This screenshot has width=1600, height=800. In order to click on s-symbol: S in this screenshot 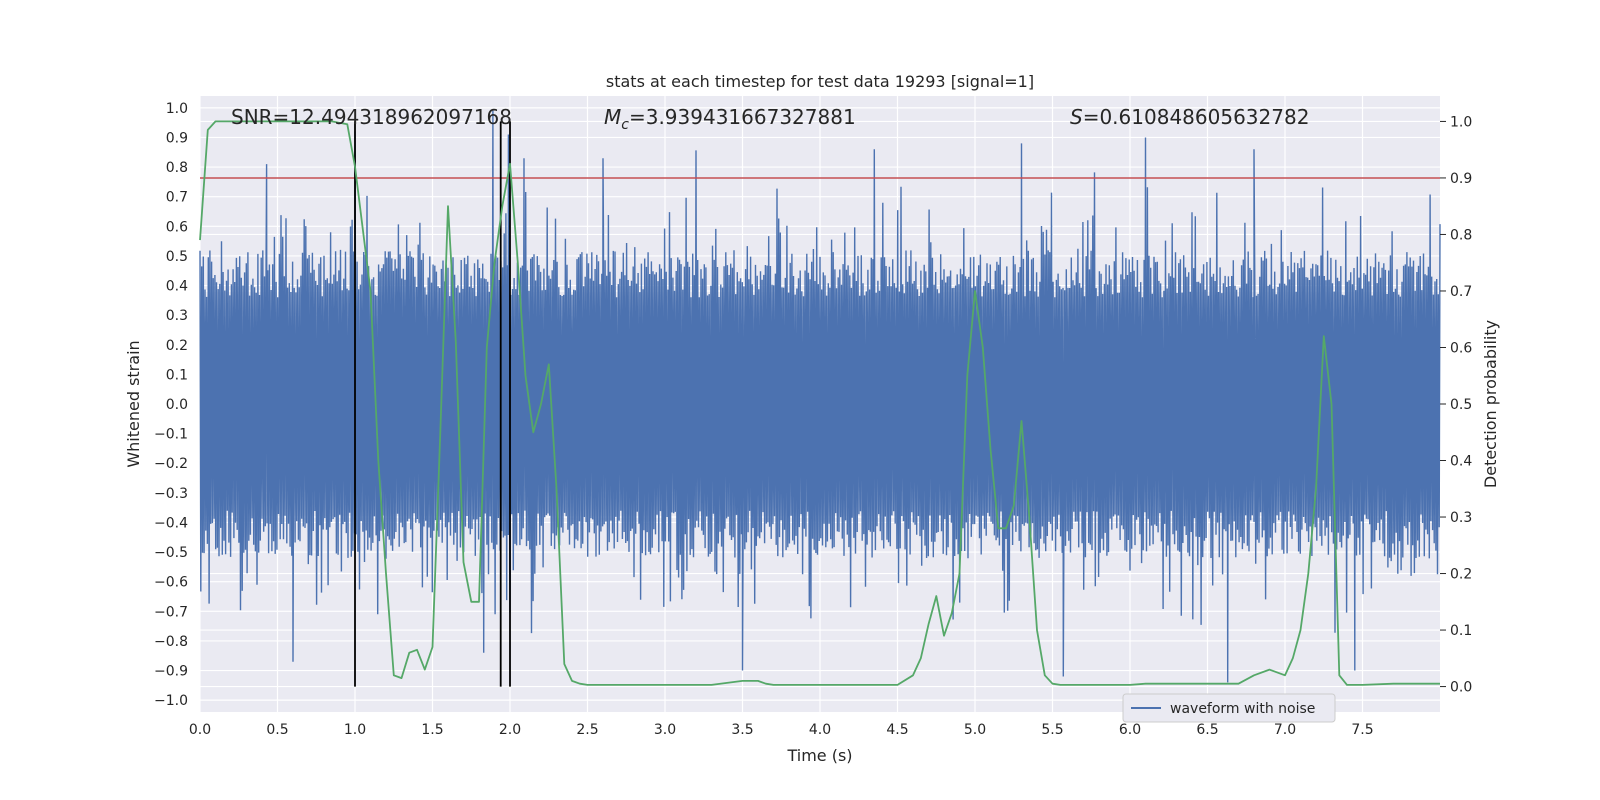, I will do `click(1076, 117)`.